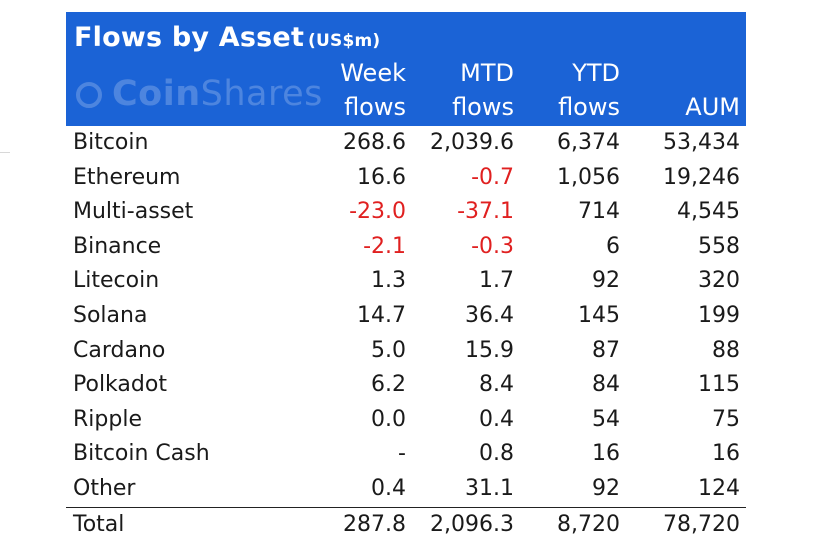 The width and height of the screenshot is (817, 552). What do you see at coordinates (89, 95) in the screenshot?
I see `coinshares-logo-icon` at bounding box center [89, 95].